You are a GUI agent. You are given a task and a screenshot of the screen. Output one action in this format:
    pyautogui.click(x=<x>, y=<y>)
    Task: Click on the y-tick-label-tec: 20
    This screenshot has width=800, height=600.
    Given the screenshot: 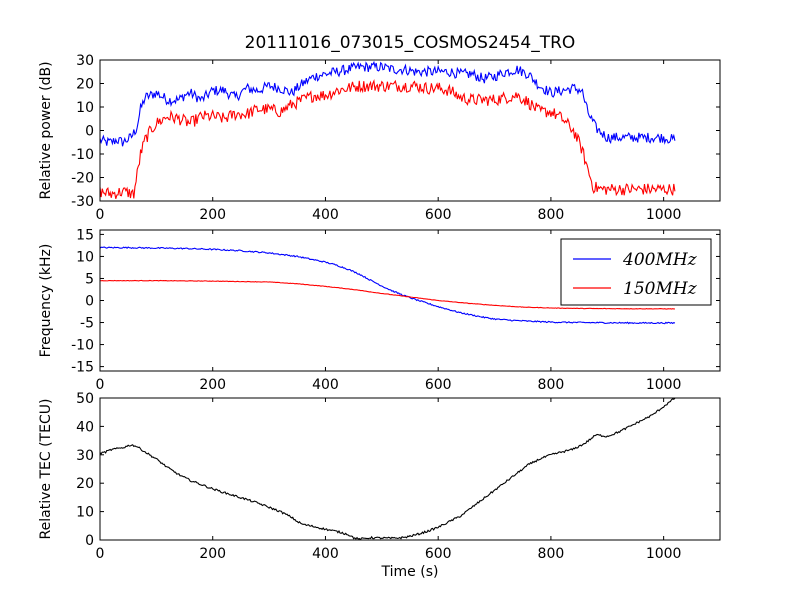 What is the action you would take?
    pyautogui.click(x=85, y=484)
    